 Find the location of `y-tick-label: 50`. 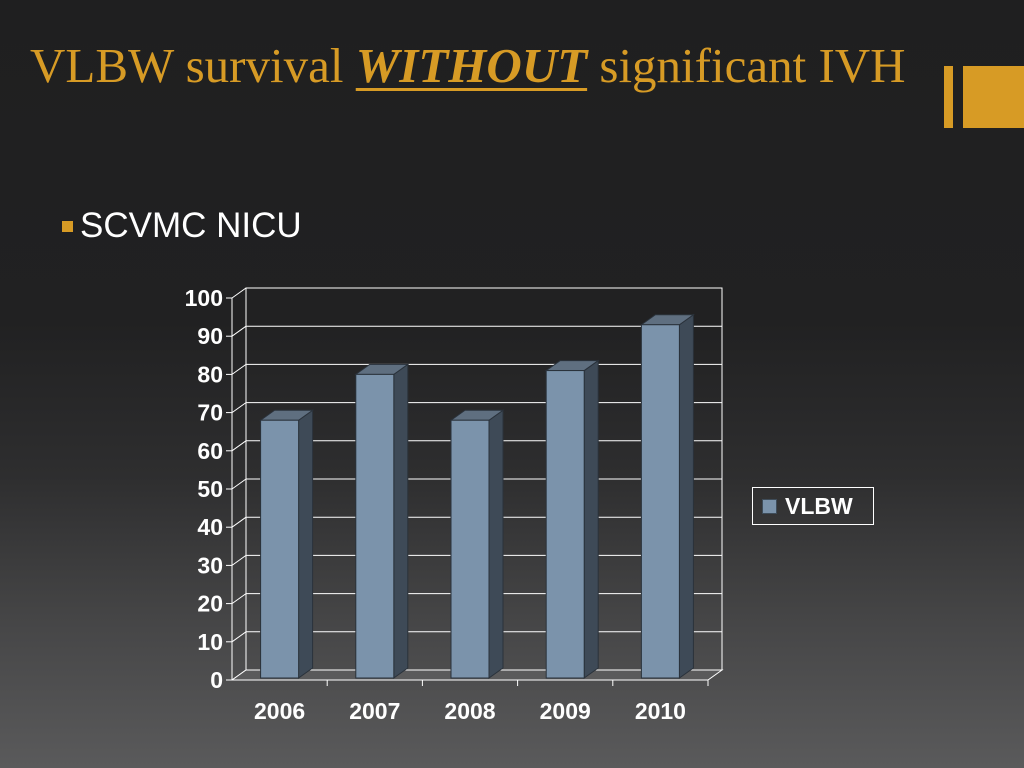

y-tick-label: 50 is located at coordinates (210, 489).